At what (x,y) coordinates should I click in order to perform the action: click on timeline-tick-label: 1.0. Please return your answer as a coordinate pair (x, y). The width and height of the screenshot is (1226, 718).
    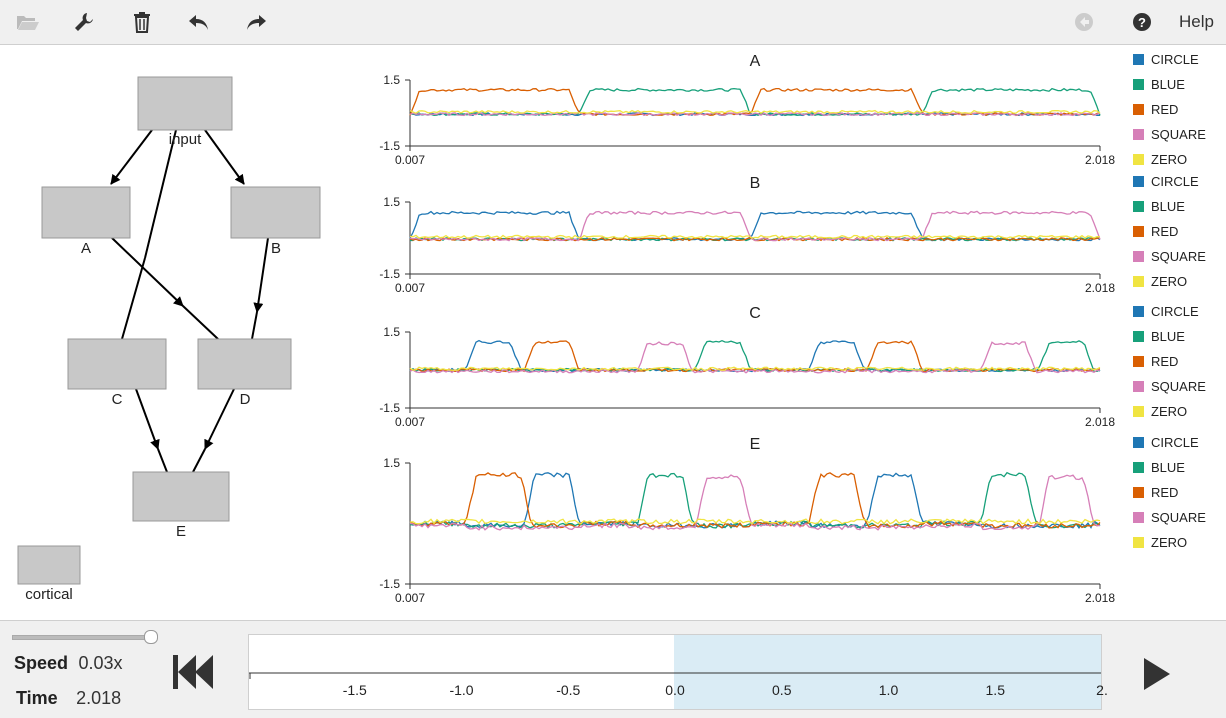
    Looking at the image, I should click on (888, 690).